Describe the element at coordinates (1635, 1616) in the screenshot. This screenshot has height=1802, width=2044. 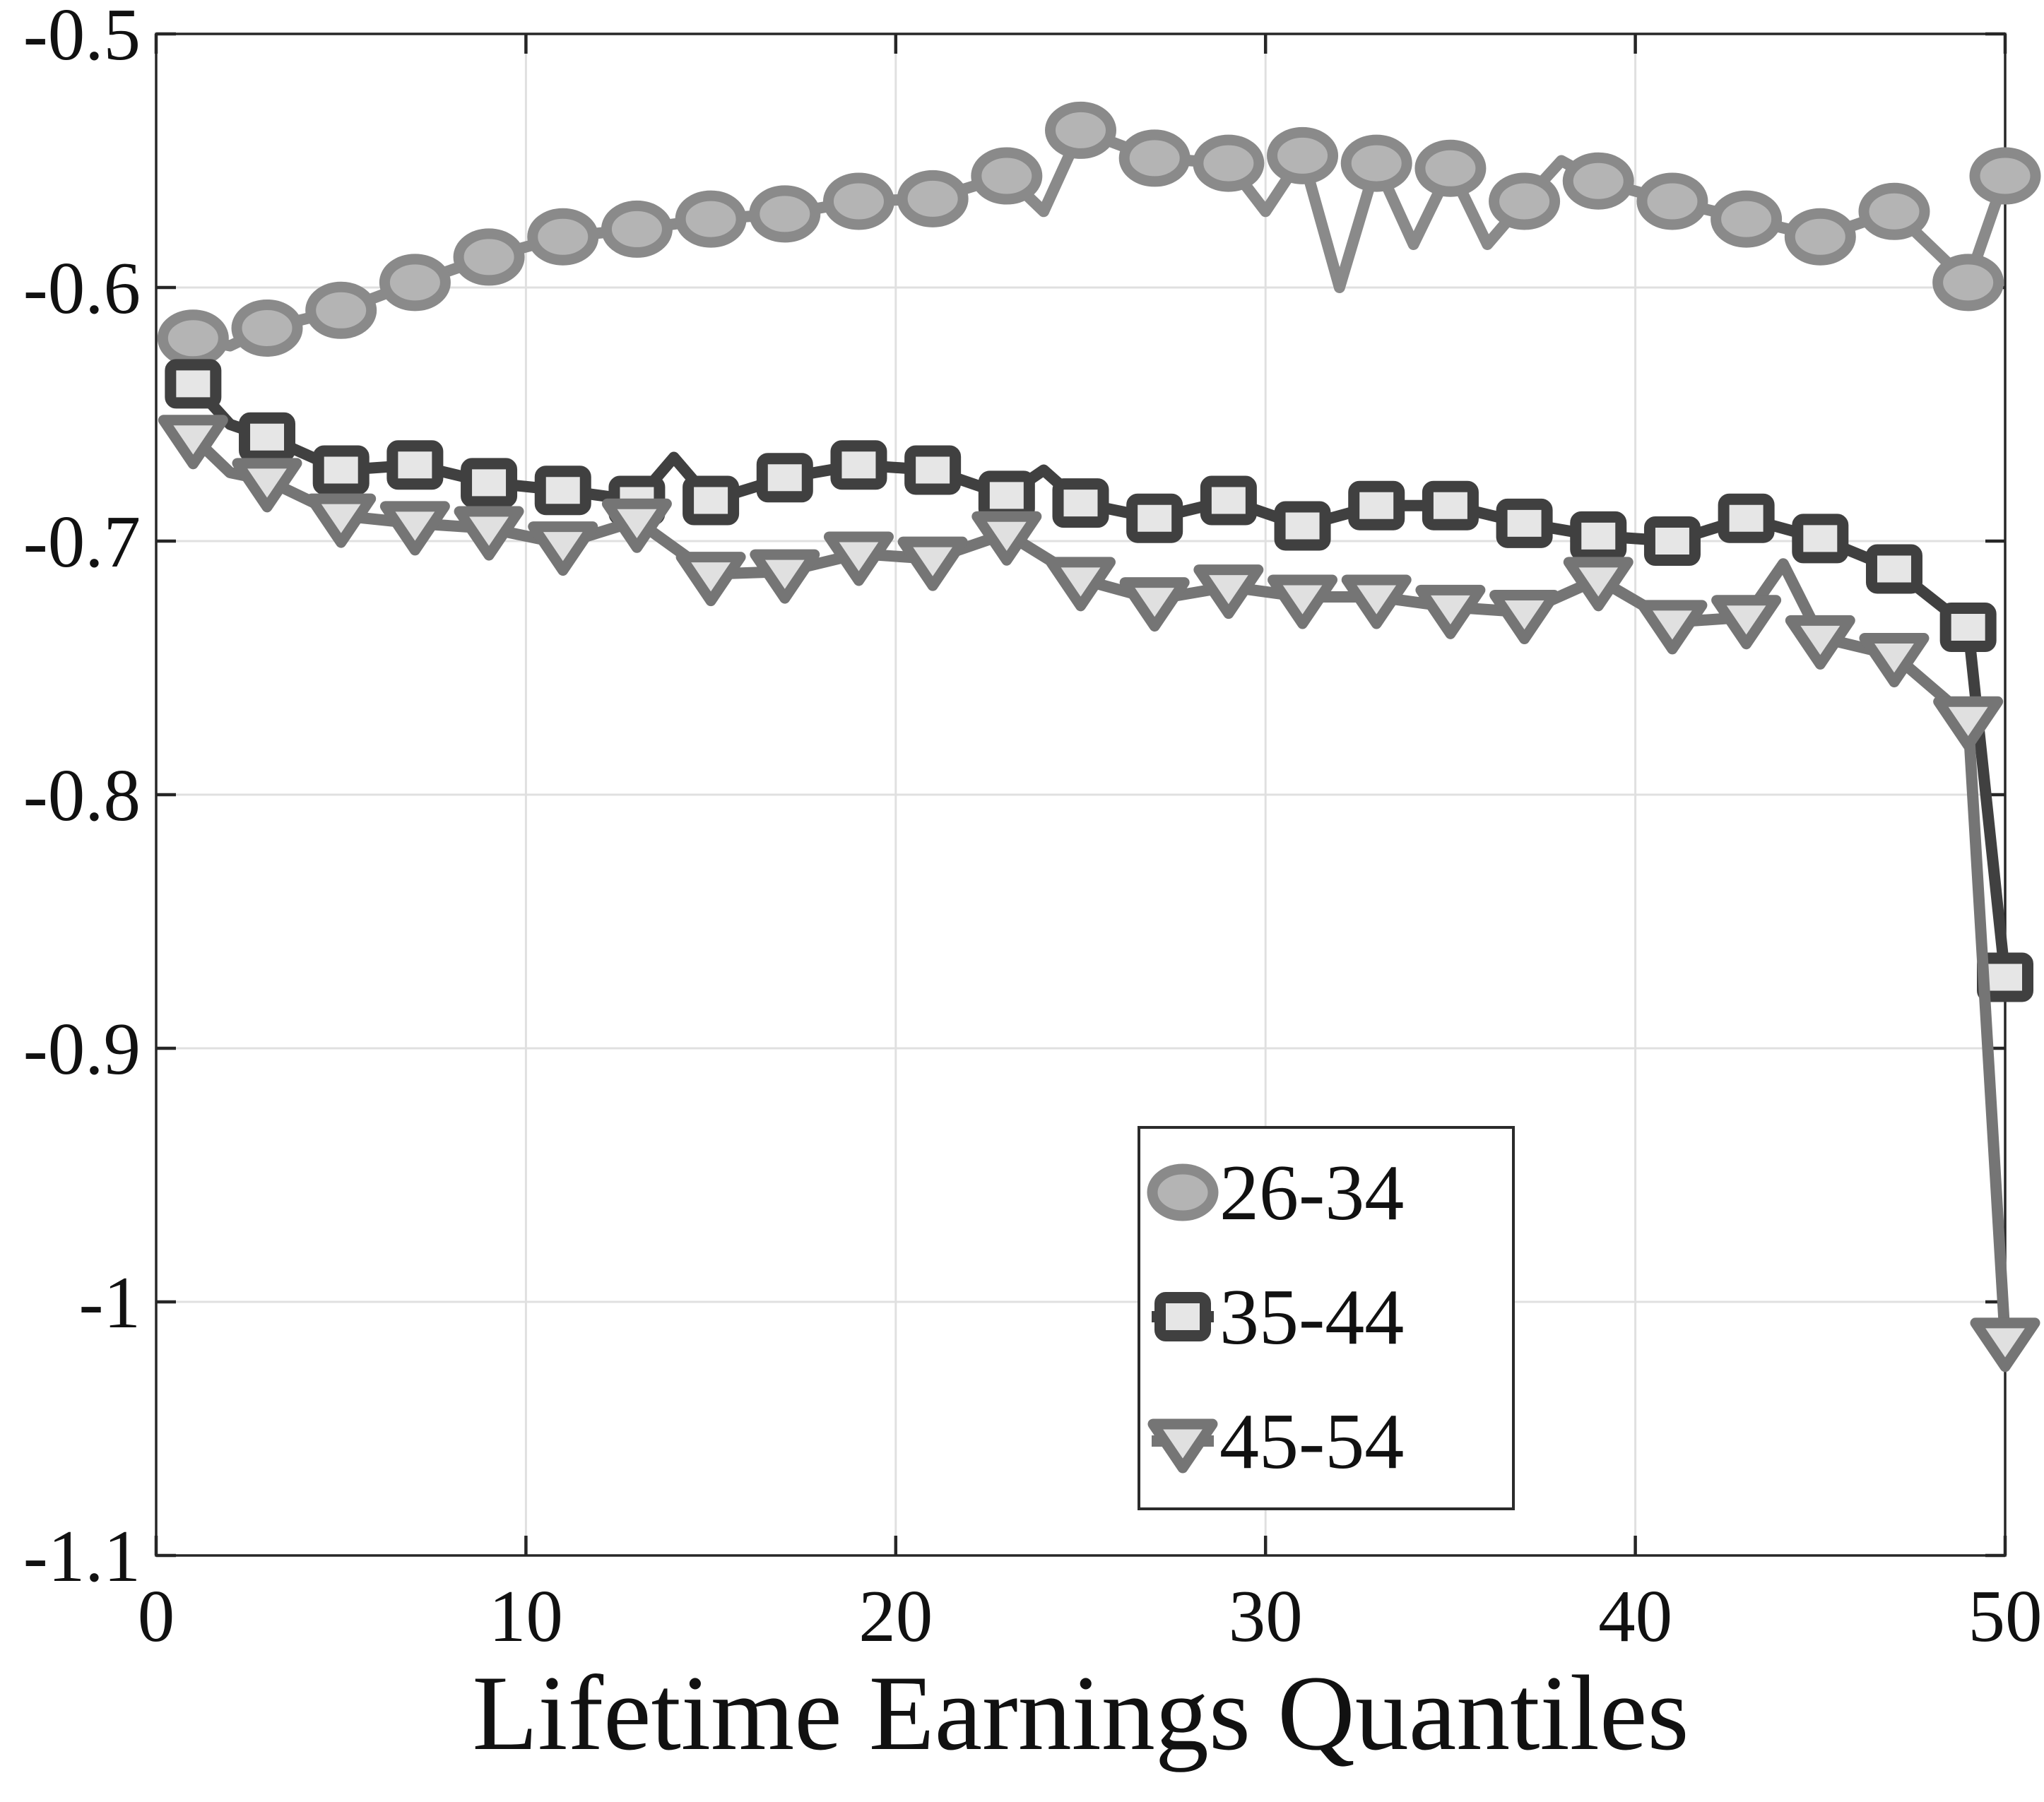
I see `x-tick-label: 40` at that location.